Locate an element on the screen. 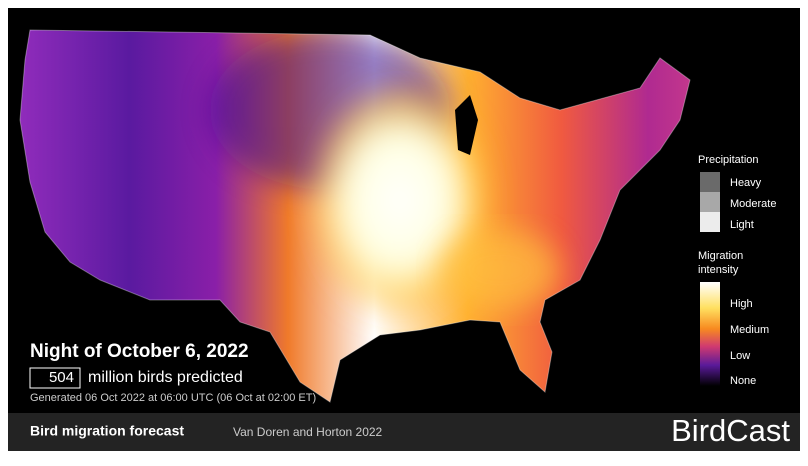  count-box is located at coordinates (55, 378).